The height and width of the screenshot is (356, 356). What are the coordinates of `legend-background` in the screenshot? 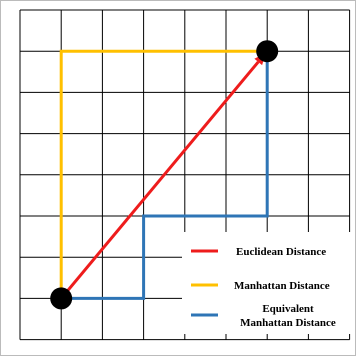 It's located at (267, 283).